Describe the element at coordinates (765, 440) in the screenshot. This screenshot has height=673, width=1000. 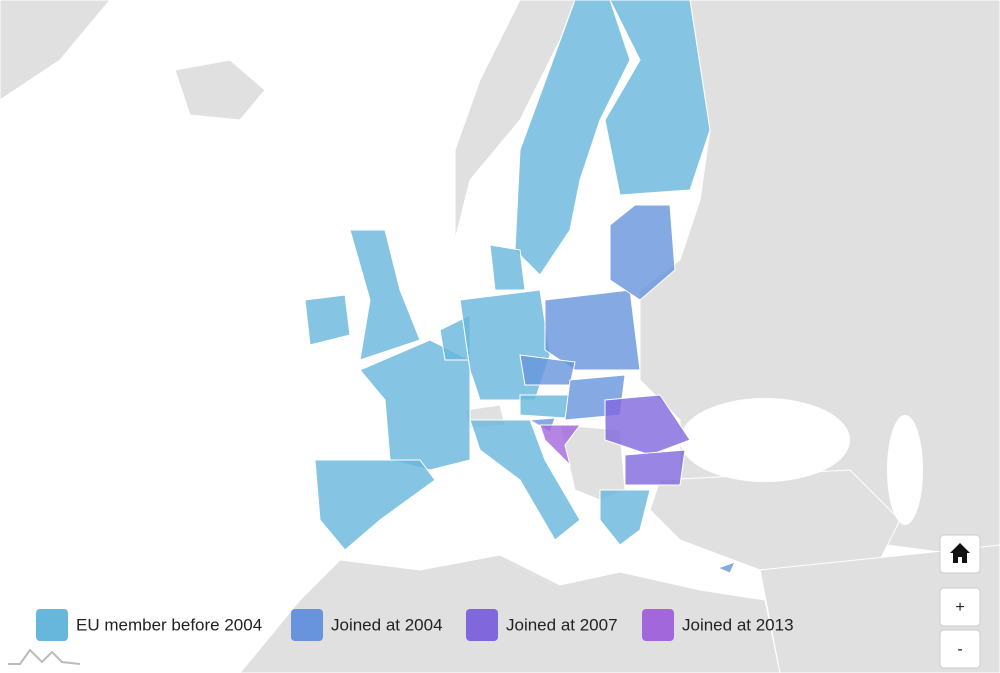
I see `black-sea` at that location.